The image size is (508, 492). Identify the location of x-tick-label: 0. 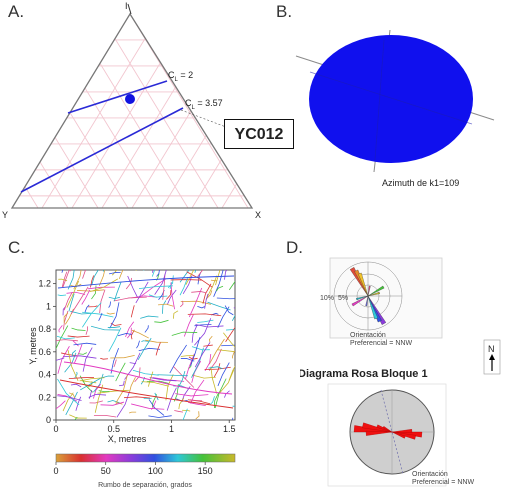
(55, 429).